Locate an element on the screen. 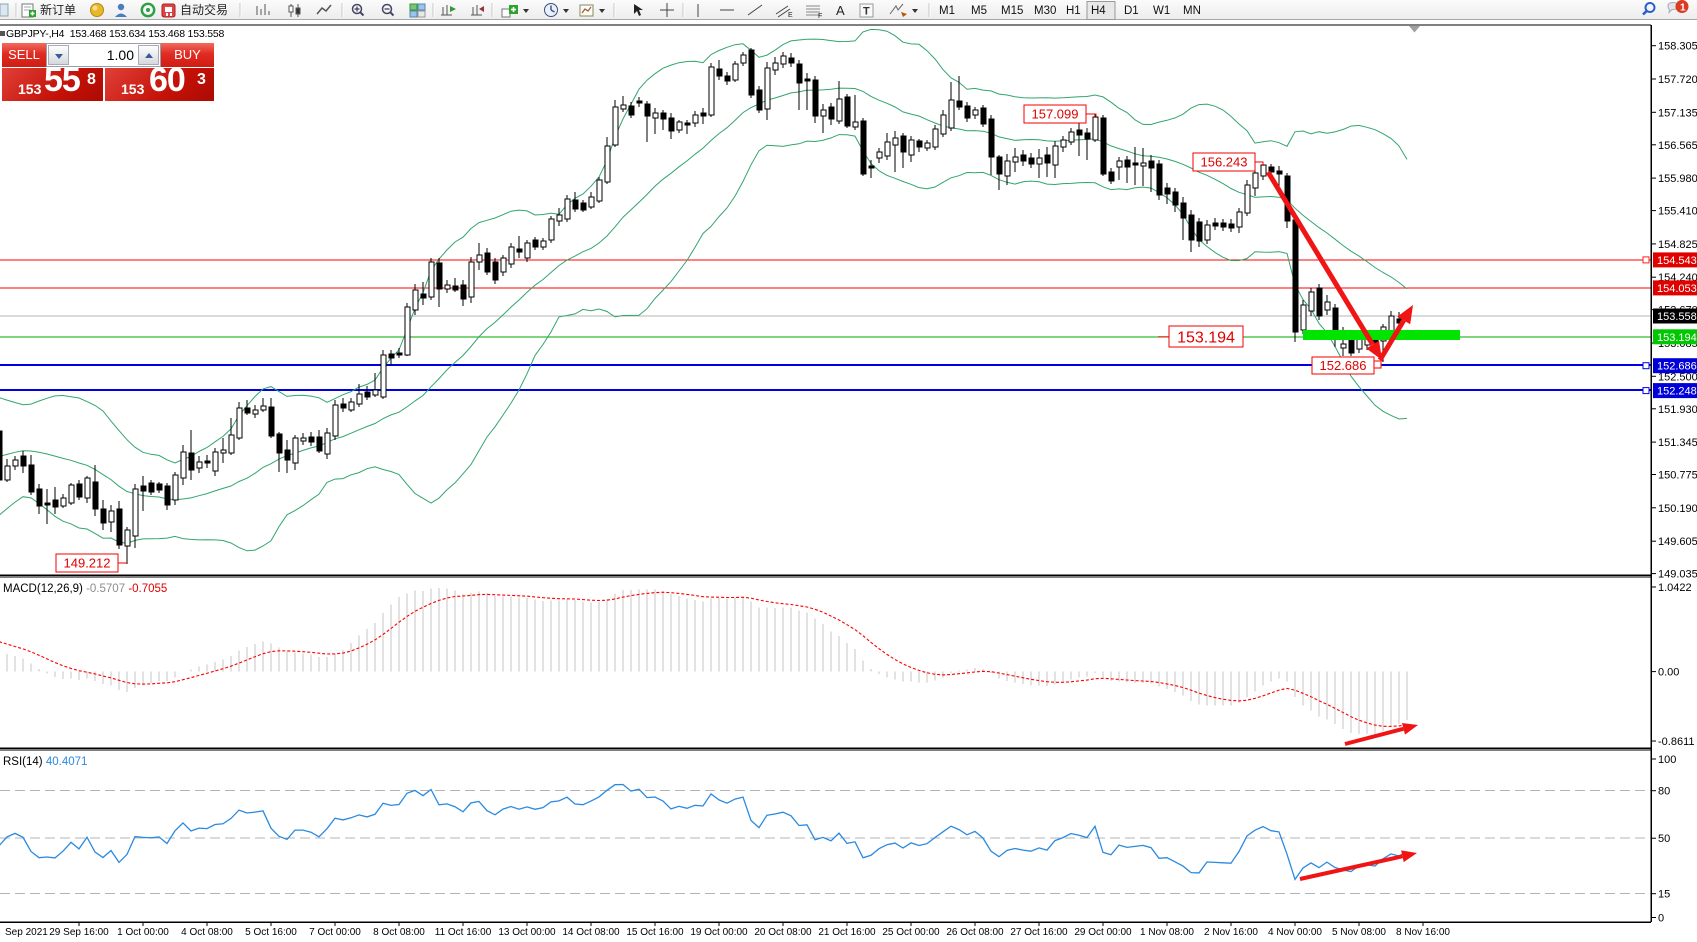 Image resolution: width=1697 pixels, height=942 pixels. svg-text: 26 Oct 08:00 is located at coordinates (975, 932).